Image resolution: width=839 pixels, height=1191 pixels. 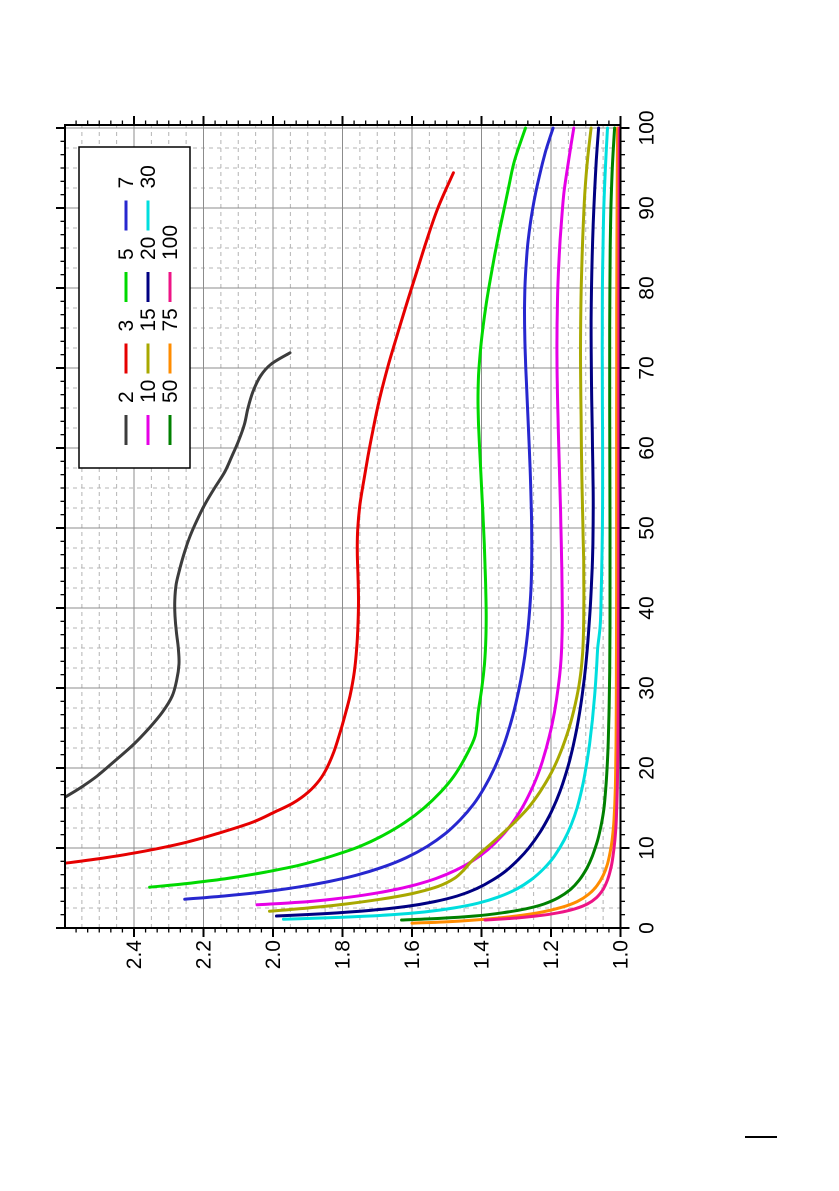 What do you see at coordinates (647, 607) in the screenshot?
I see `x-tick-label: 40` at bounding box center [647, 607].